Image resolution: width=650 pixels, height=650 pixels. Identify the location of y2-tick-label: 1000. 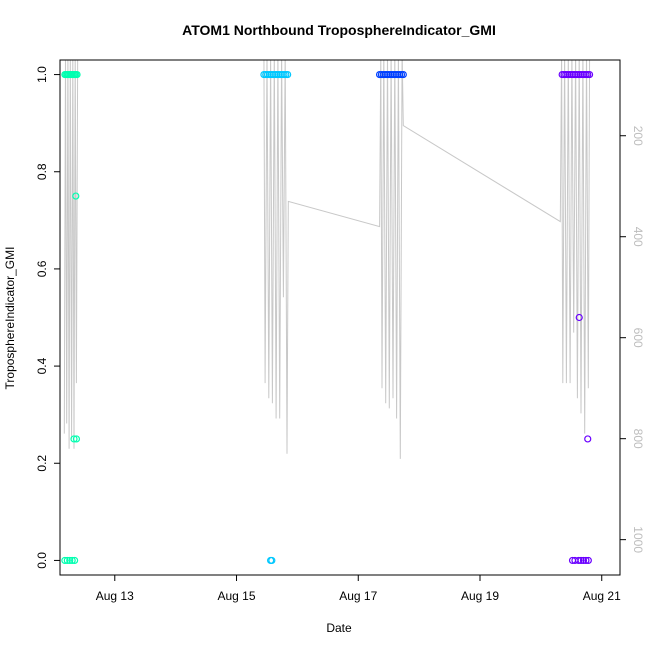
(638, 539).